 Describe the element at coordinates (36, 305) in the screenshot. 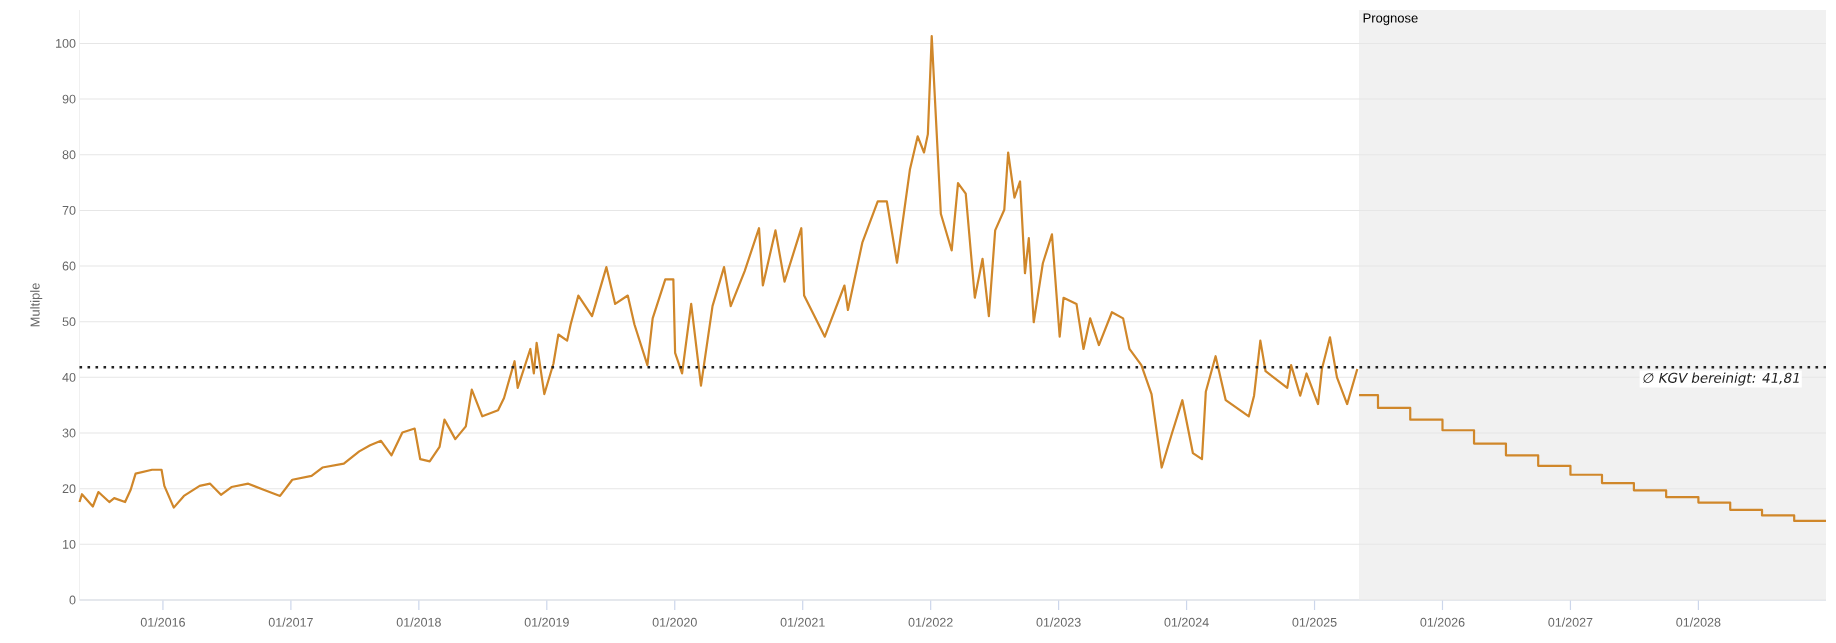

I see `y-axis-title: Multiple` at that location.